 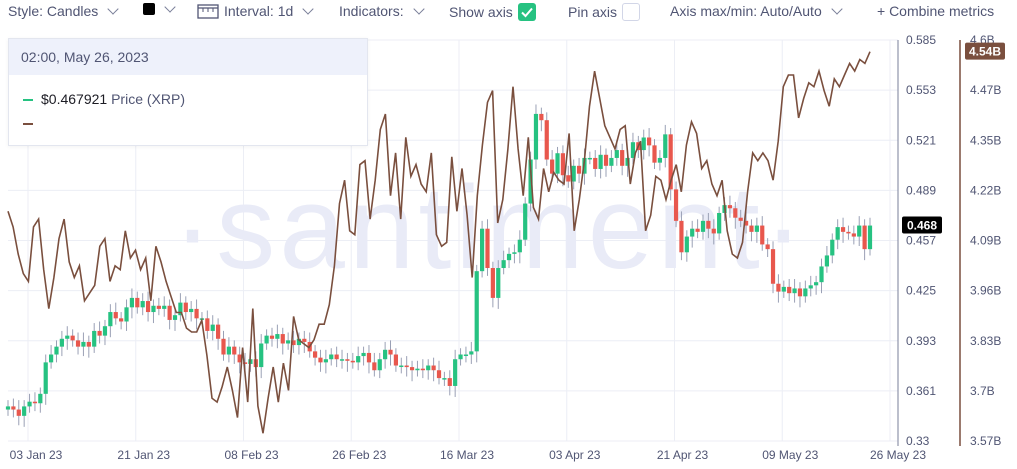 I want to click on pin-axis-label: Pin axis, so click(x=593, y=12).